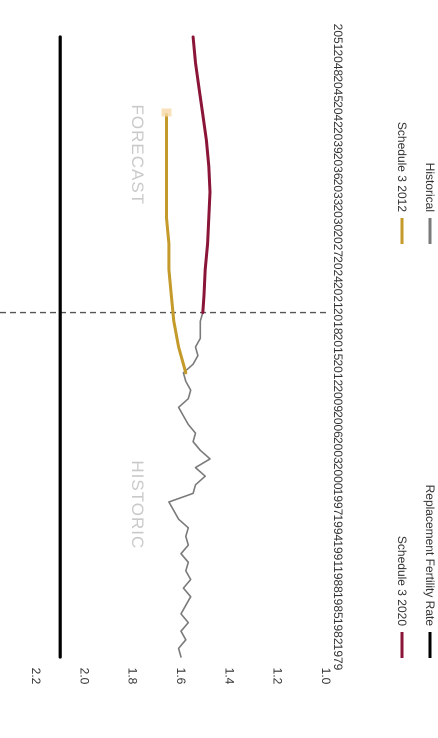 The image size is (438, 738). I want to click on year-tick-label: 2015, so click(338, 347).